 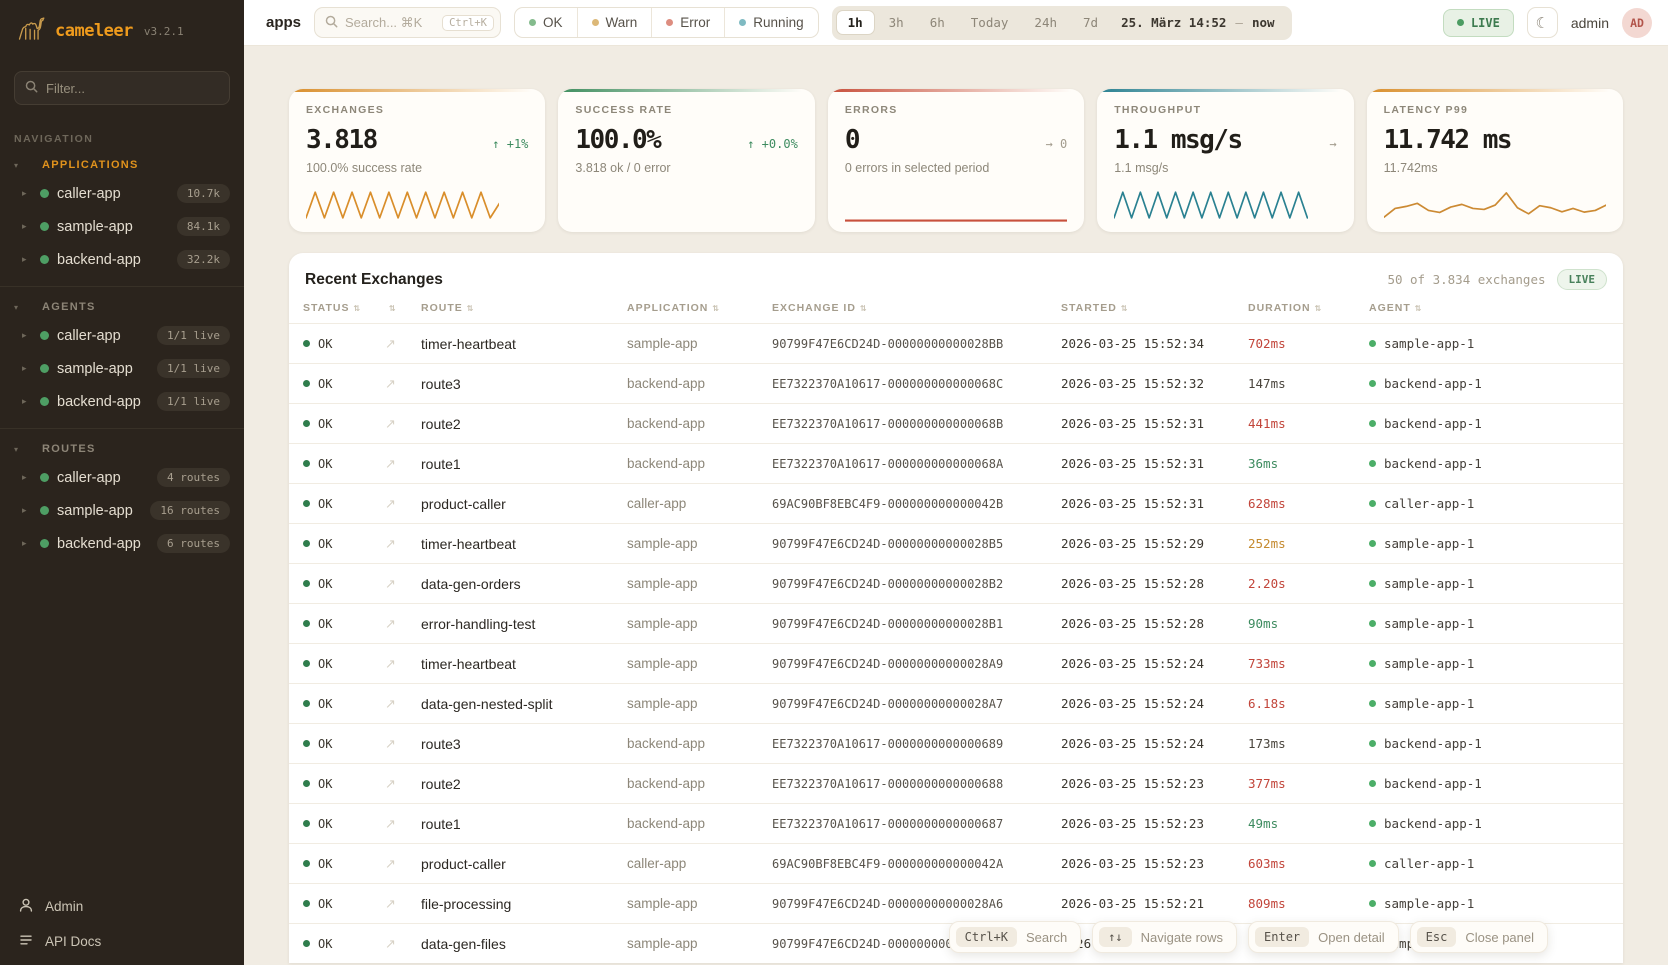 What do you see at coordinates (122, 162) in the screenshot?
I see `sidebar-section-applications: ▾ APPLICATIONS` at bounding box center [122, 162].